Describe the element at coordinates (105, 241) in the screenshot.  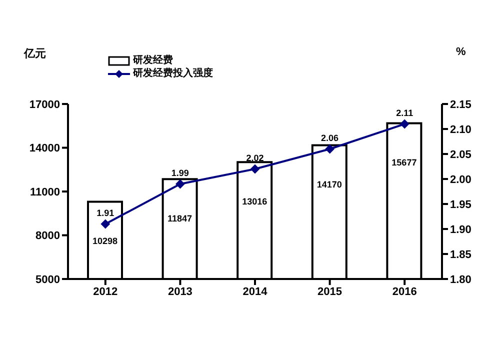
I see `data-label: 10298` at that location.